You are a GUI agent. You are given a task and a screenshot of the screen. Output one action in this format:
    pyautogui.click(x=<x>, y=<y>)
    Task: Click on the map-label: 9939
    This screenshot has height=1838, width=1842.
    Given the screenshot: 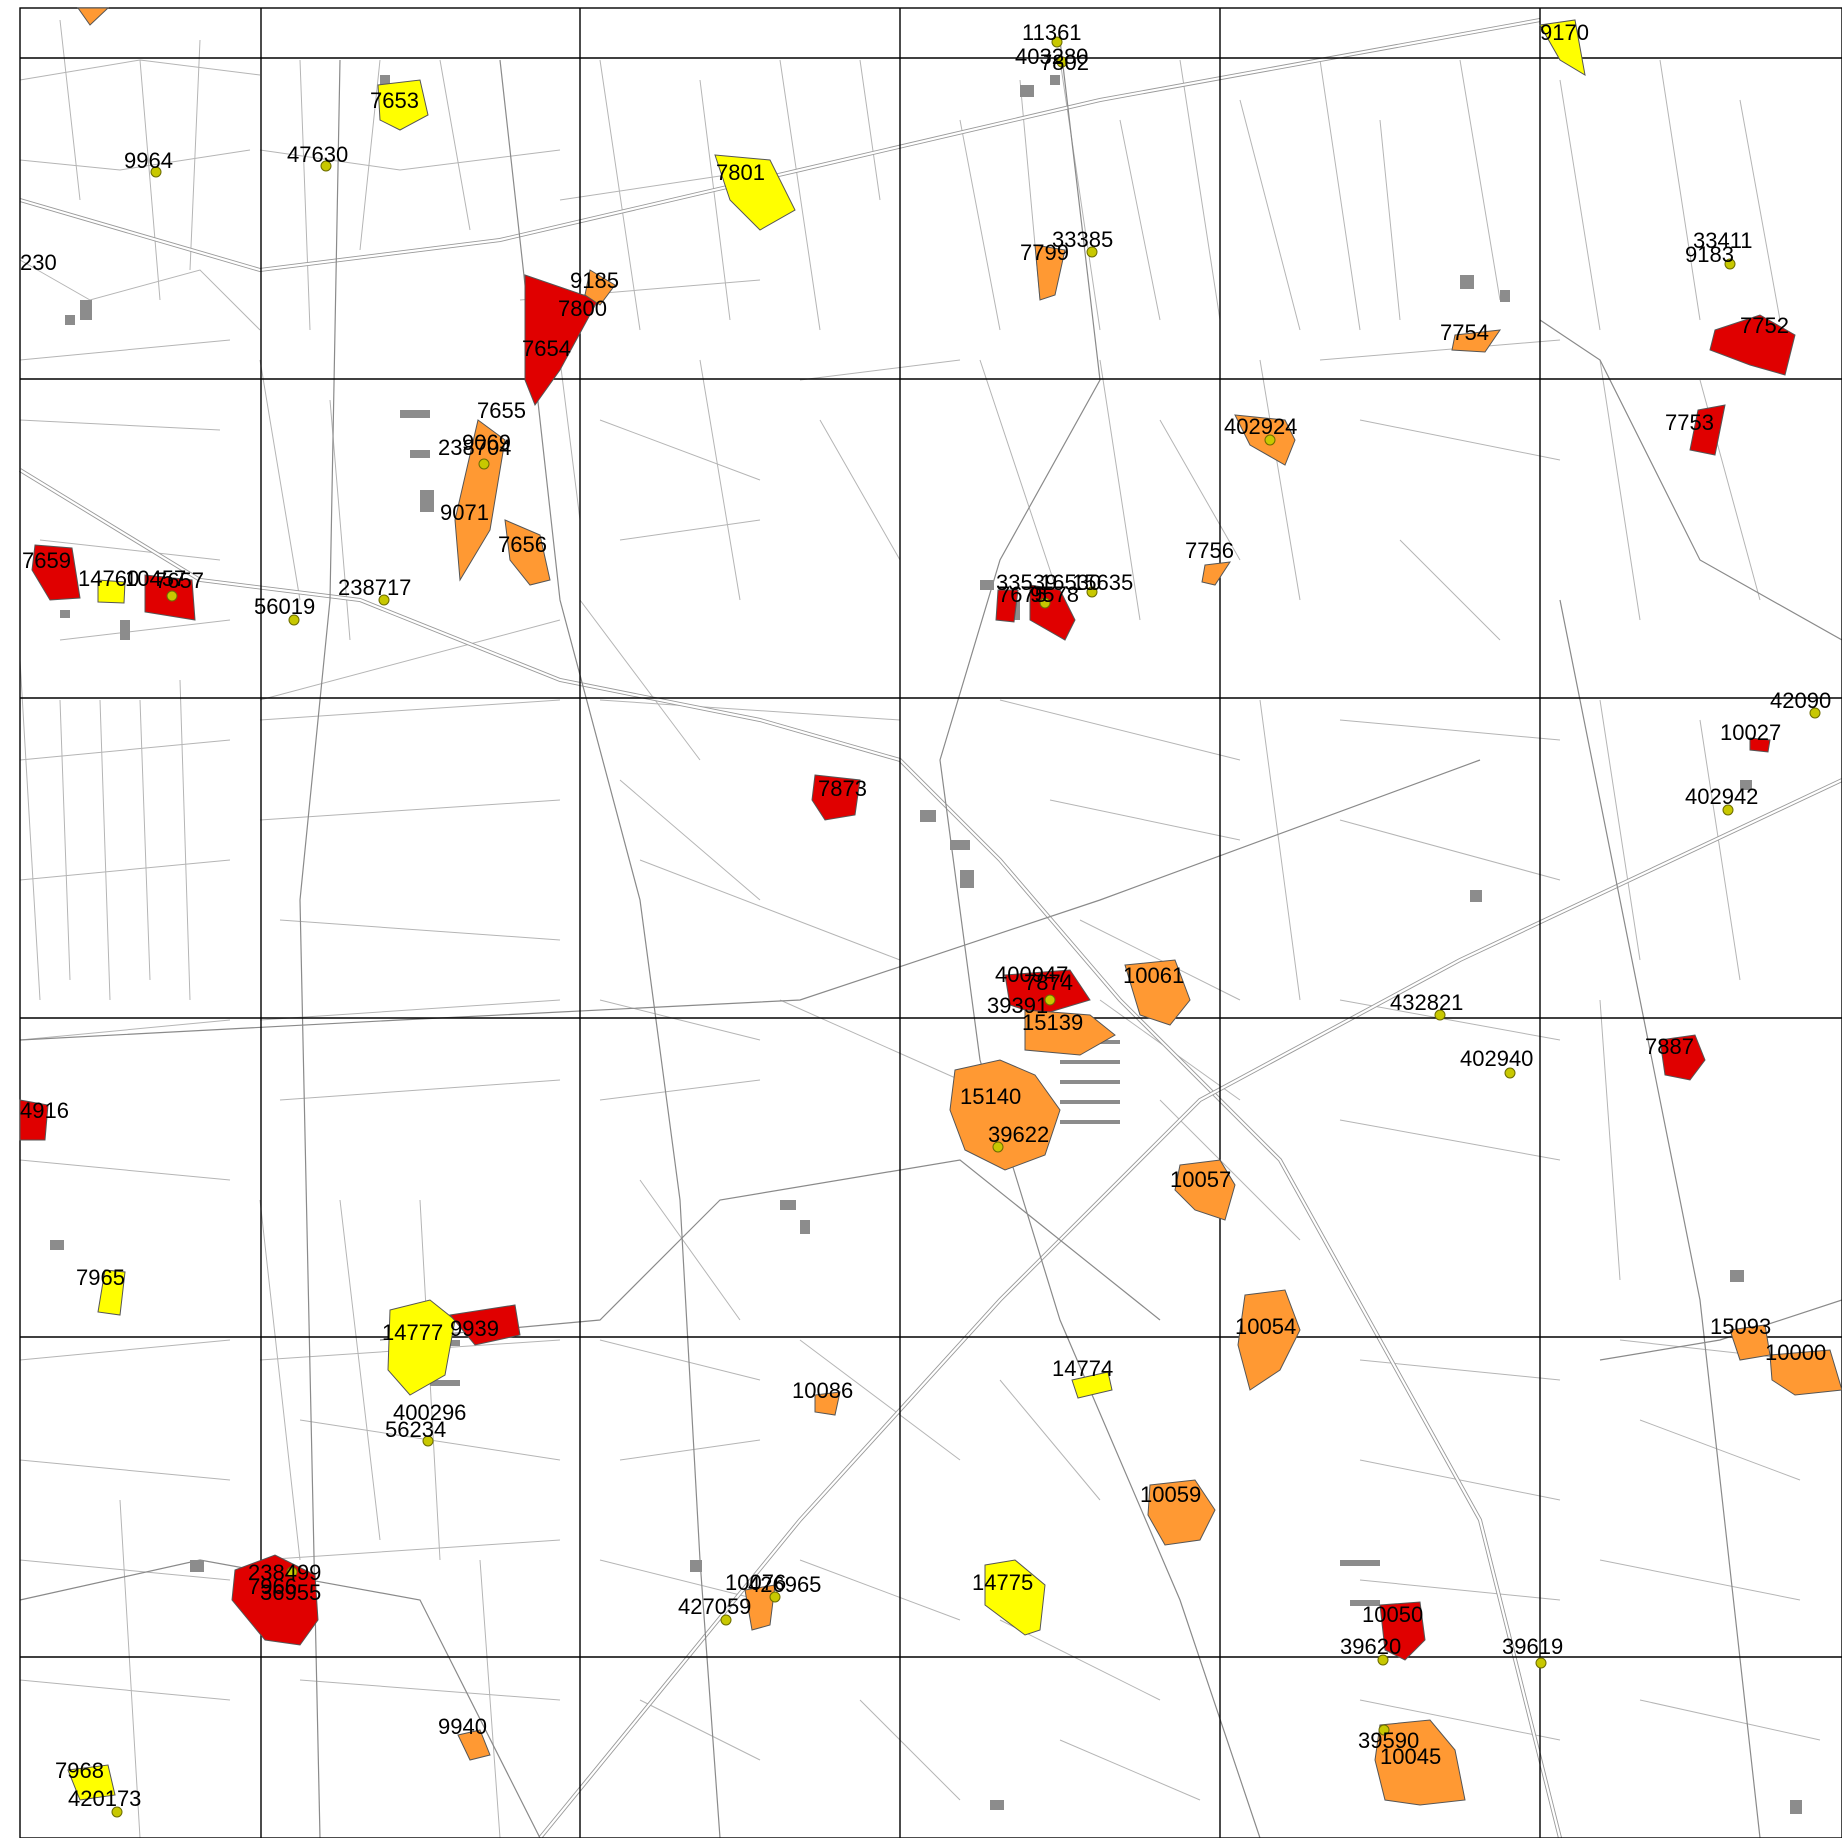 What is the action you would take?
    pyautogui.click(x=474, y=1328)
    